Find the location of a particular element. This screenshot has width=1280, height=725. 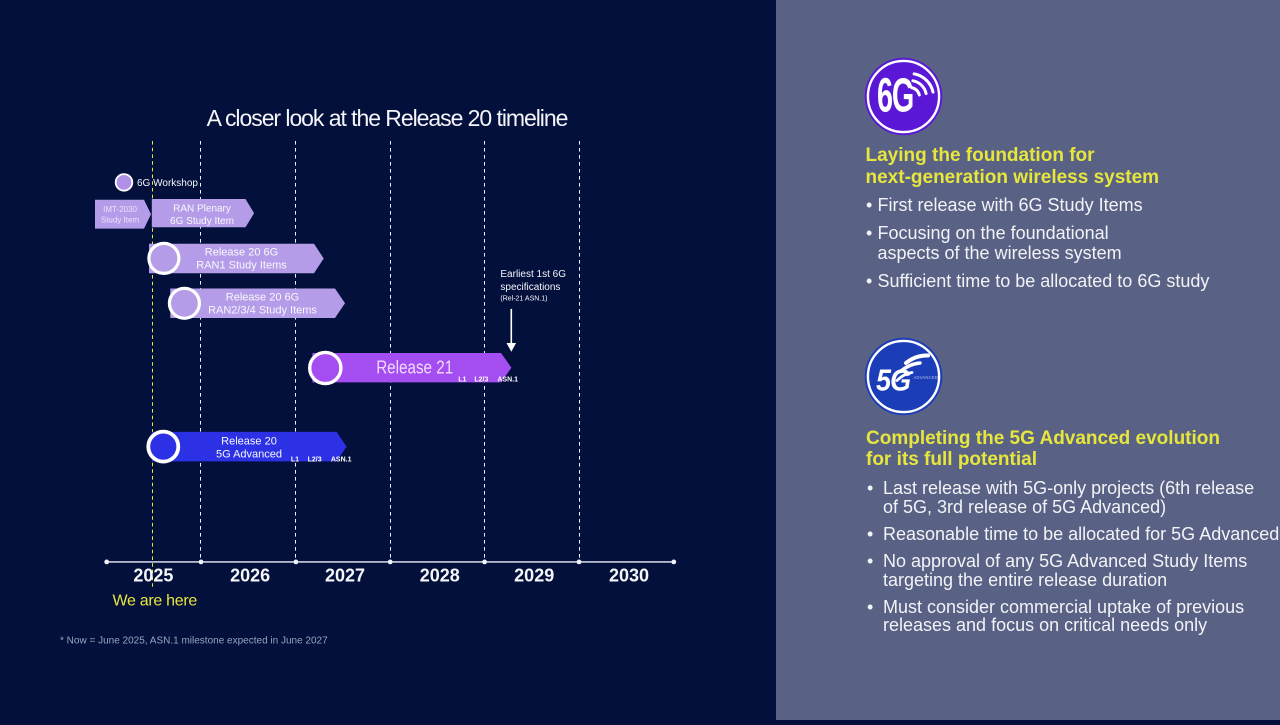

svg-text: RAN Plenary is located at coordinates (202, 209).